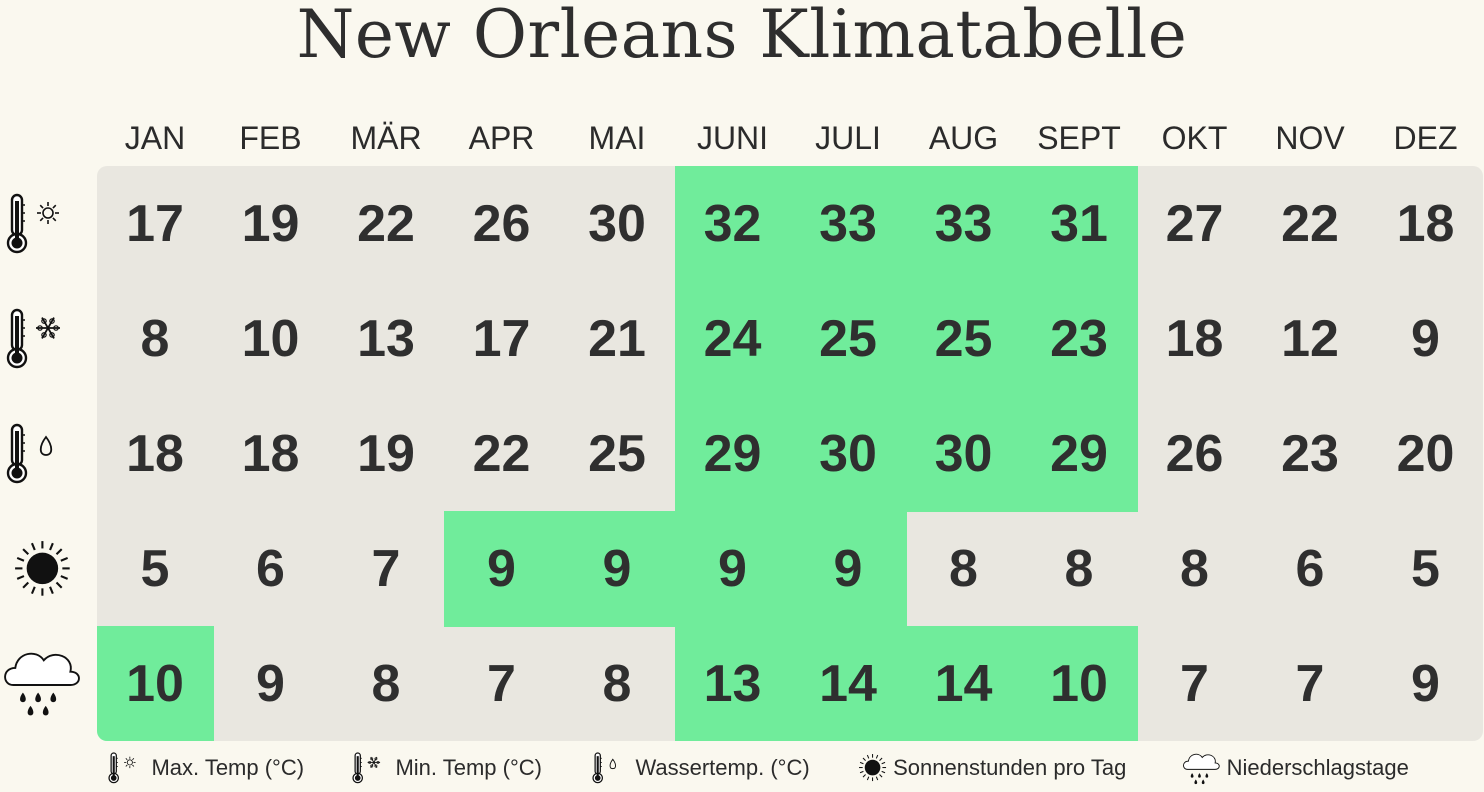 Image resolution: width=1484 pixels, height=792 pixels. I want to click on legend-item: Wassertemp. (°C), so click(701, 768).